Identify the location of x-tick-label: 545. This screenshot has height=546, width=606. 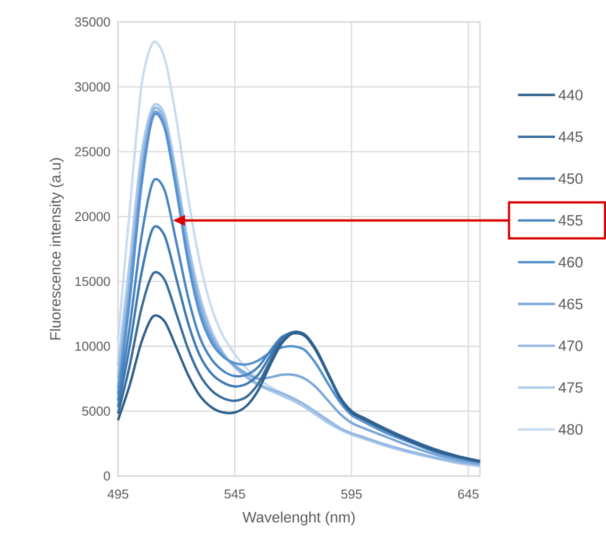
(235, 494).